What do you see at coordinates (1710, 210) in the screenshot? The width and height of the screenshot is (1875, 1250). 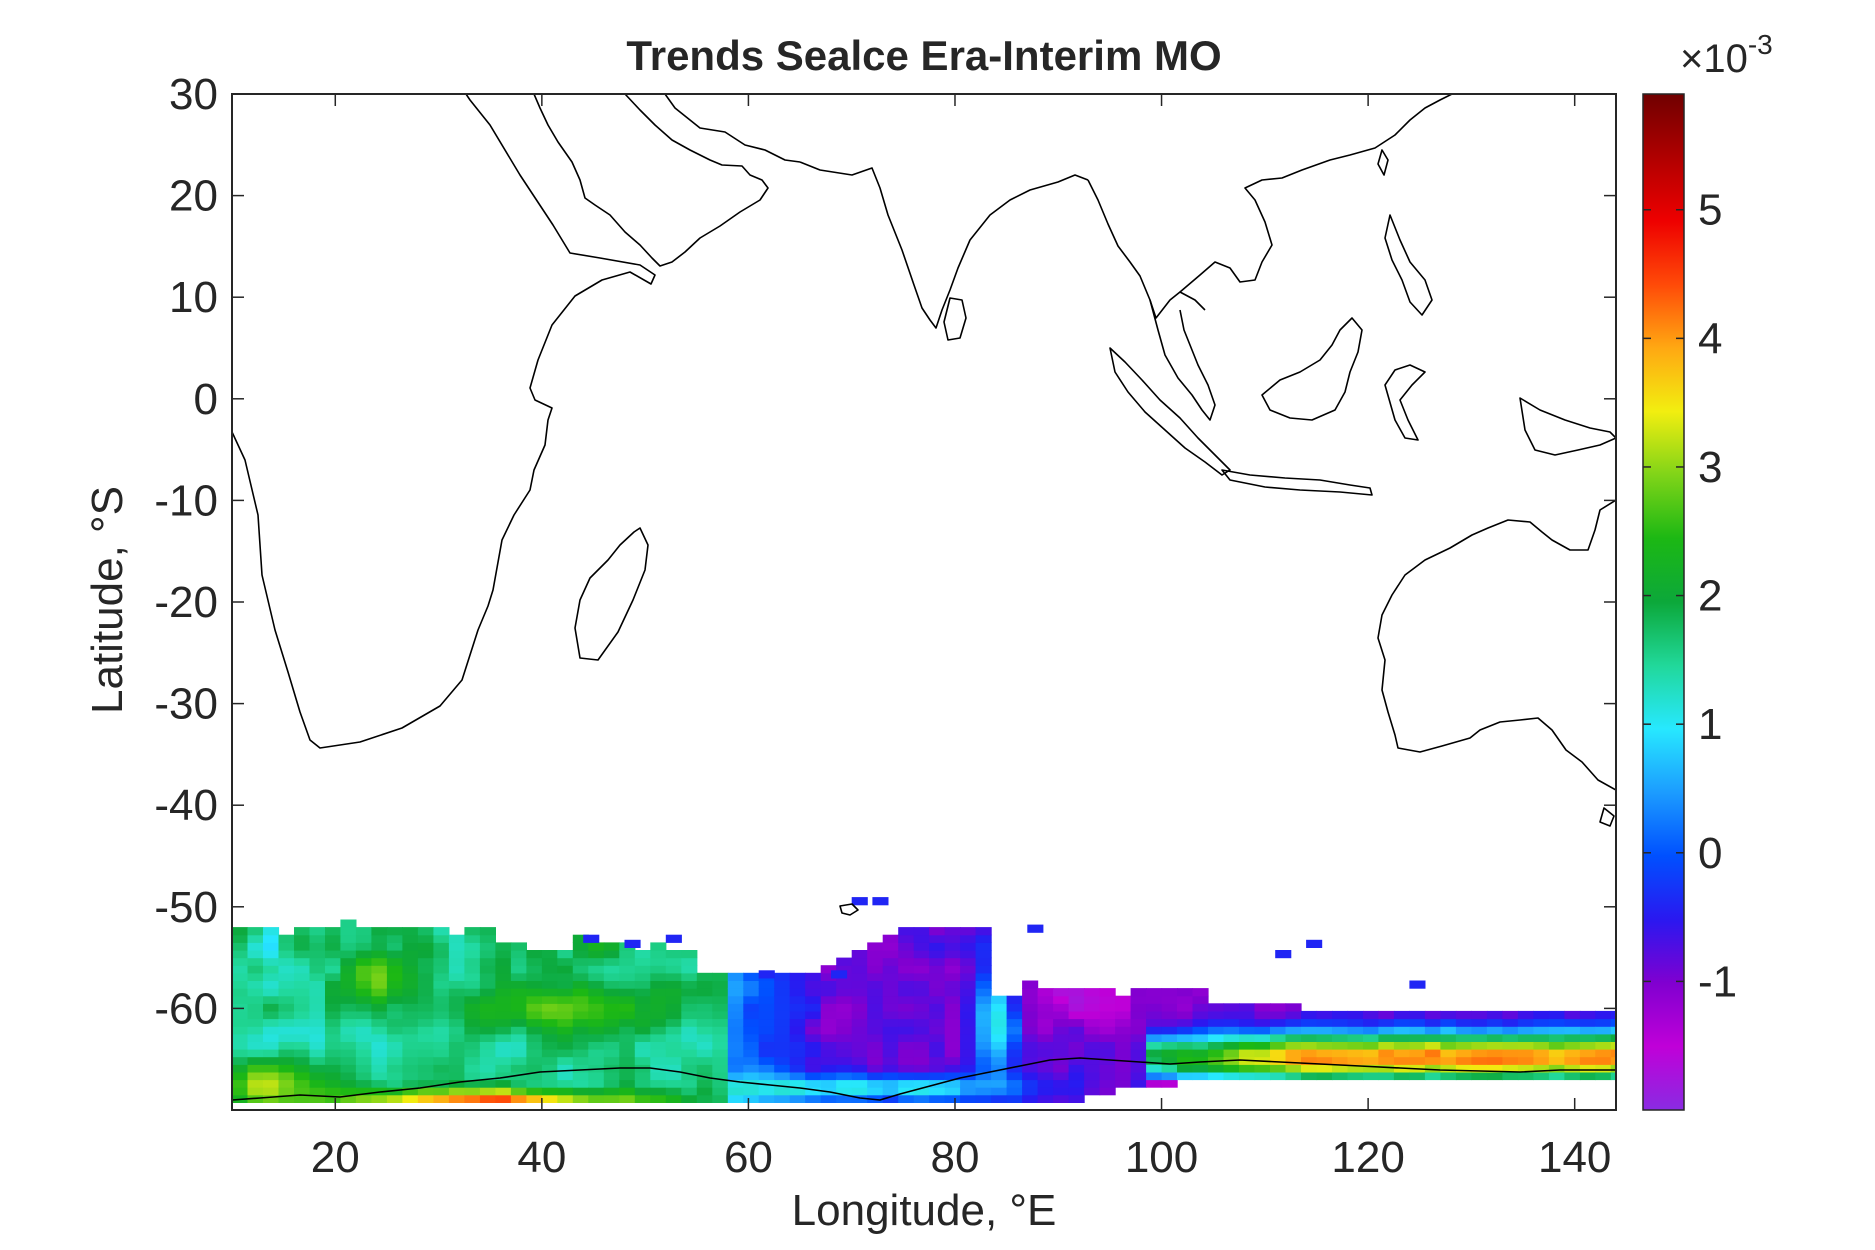 I see `colorbar-tick-label: 5` at bounding box center [1710, 210].